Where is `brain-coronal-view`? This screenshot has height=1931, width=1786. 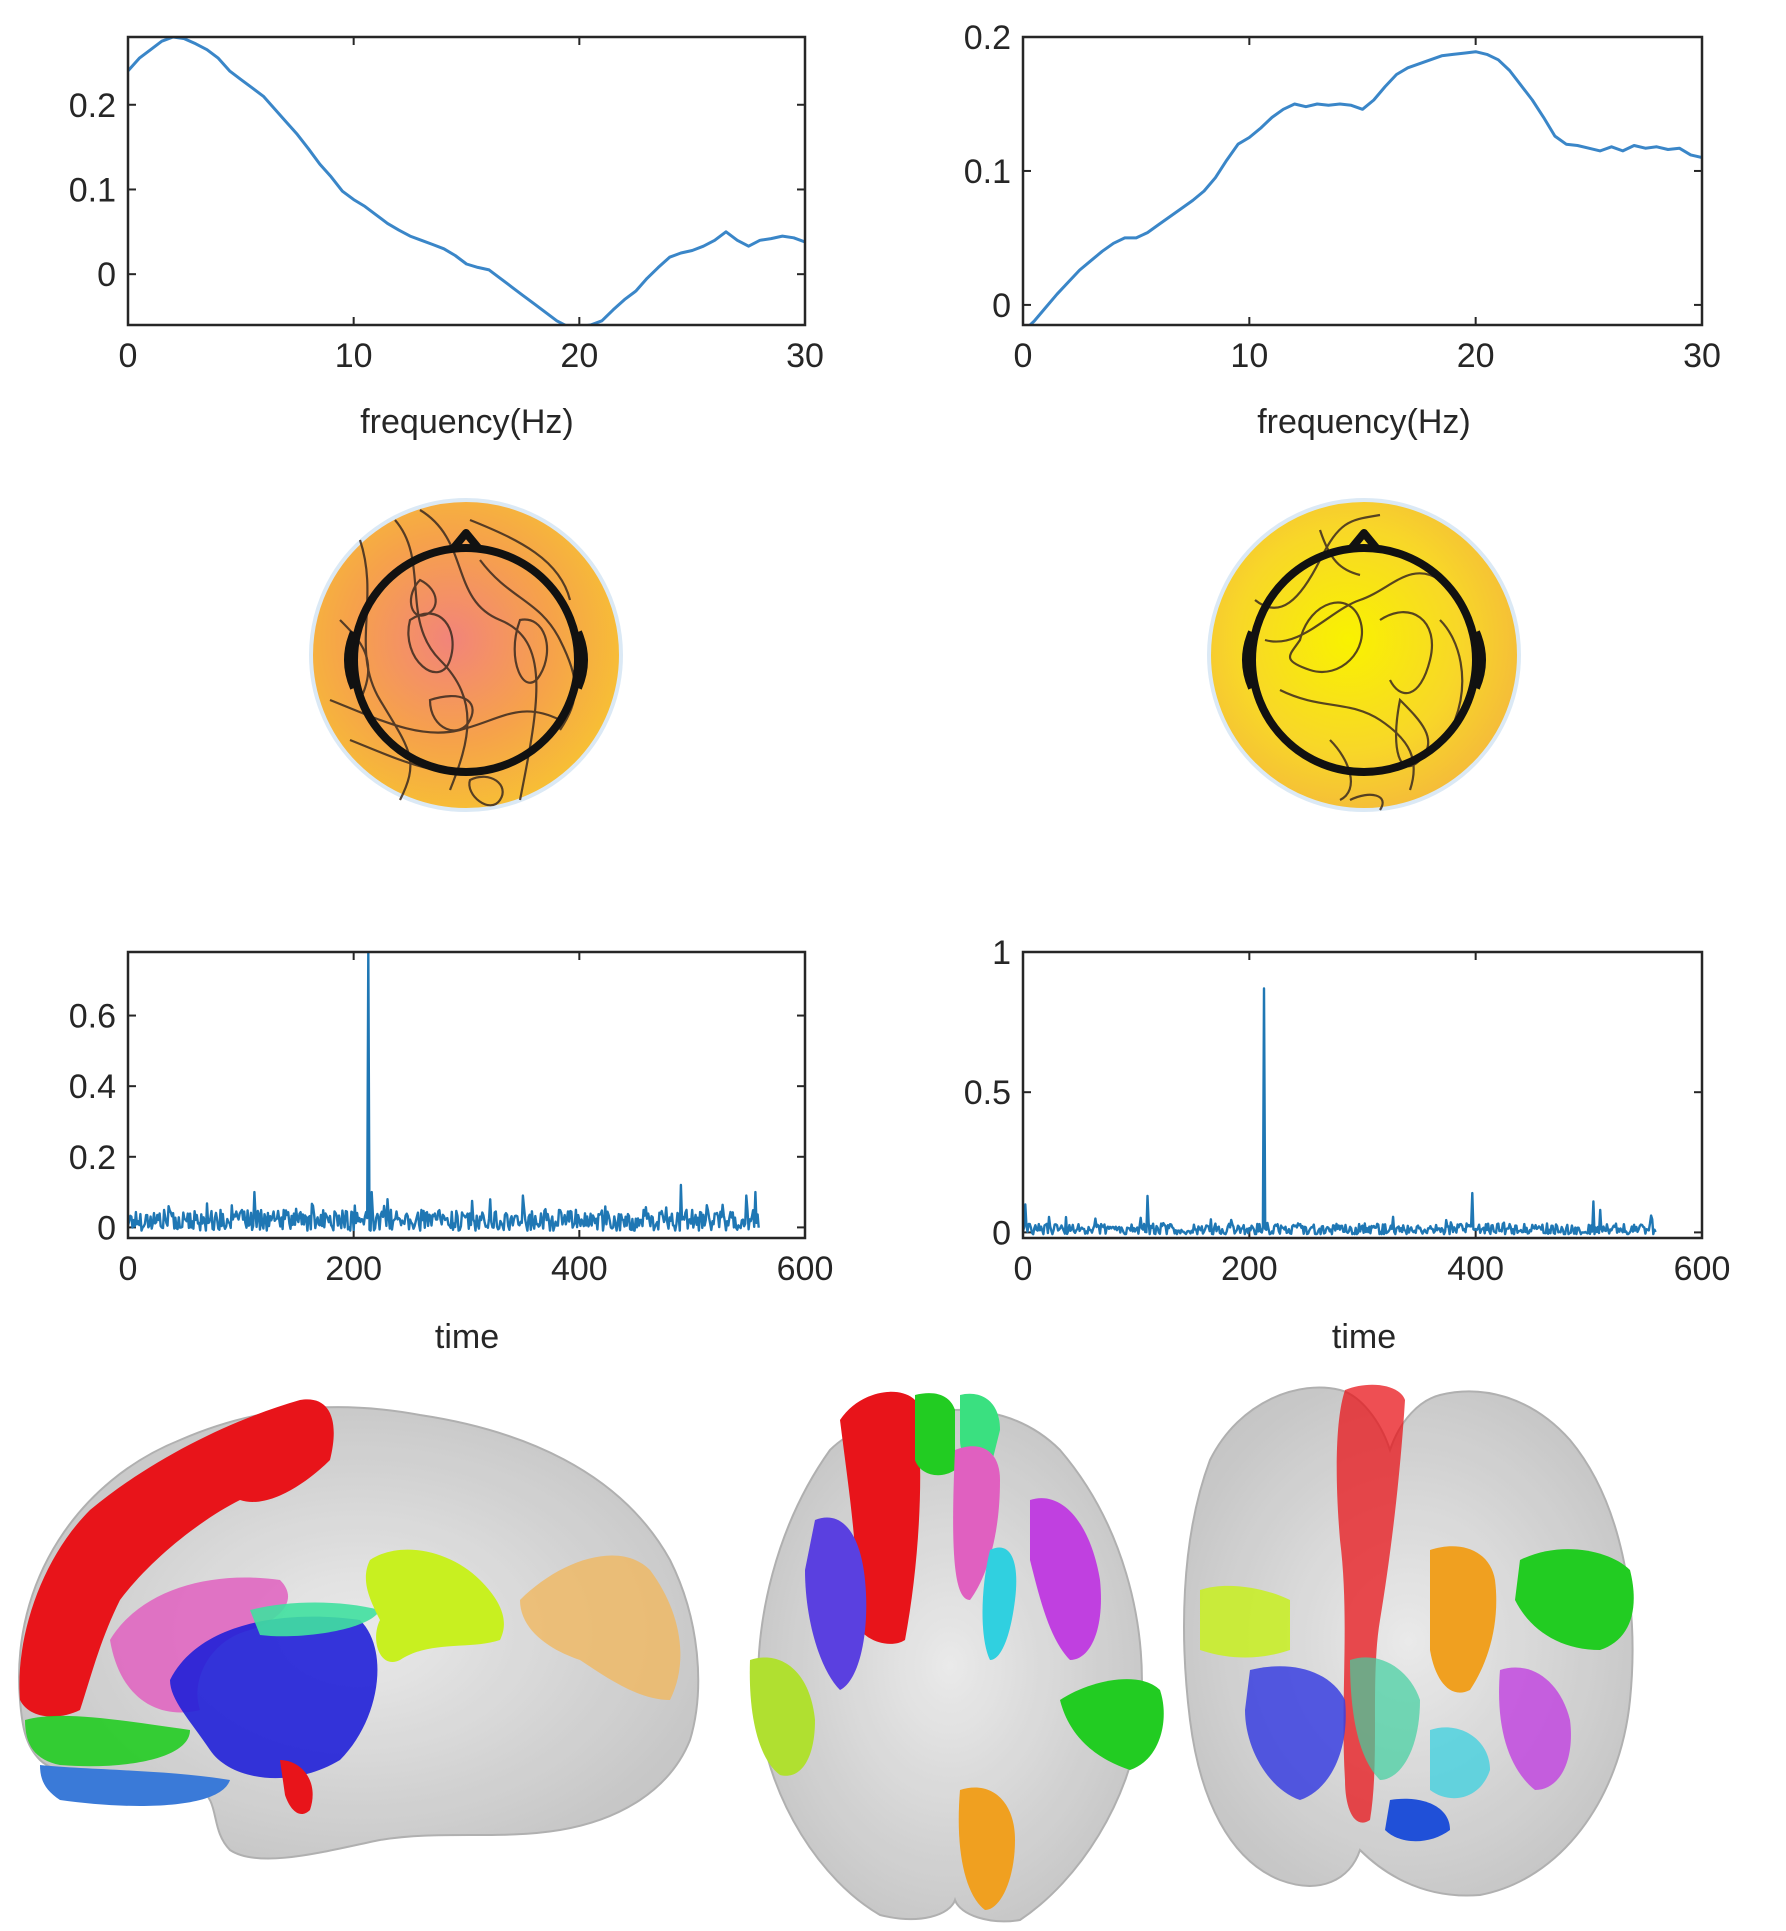 brain-coronal-view is located at coordinates (1408, 1640).